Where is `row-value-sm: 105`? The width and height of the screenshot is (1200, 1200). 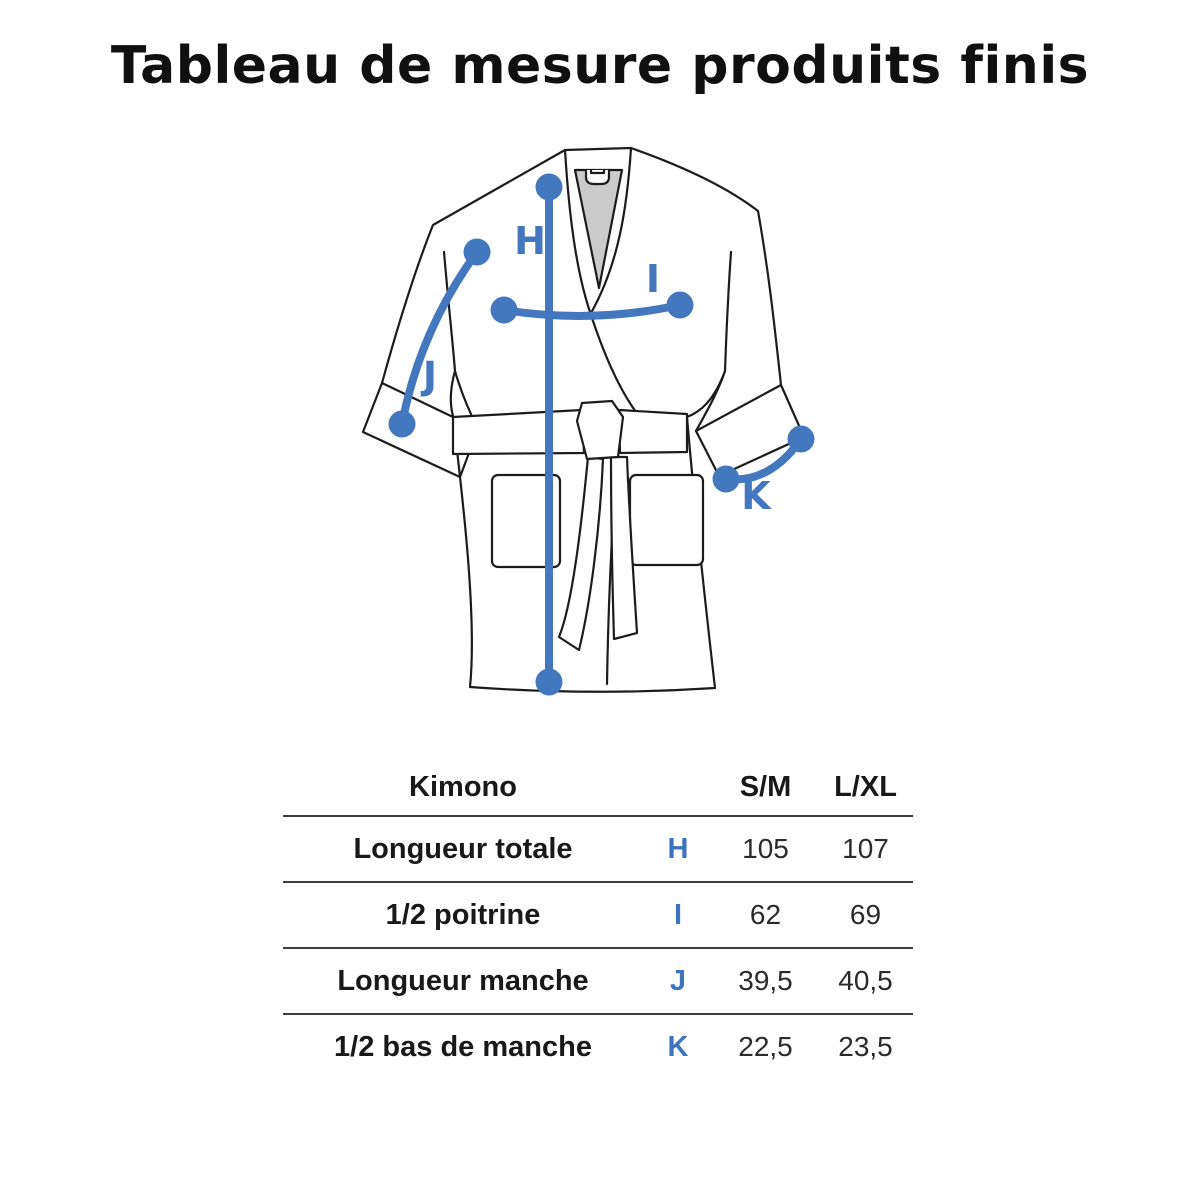 row-value-sm: 105 is located at coordinates (765, 848).